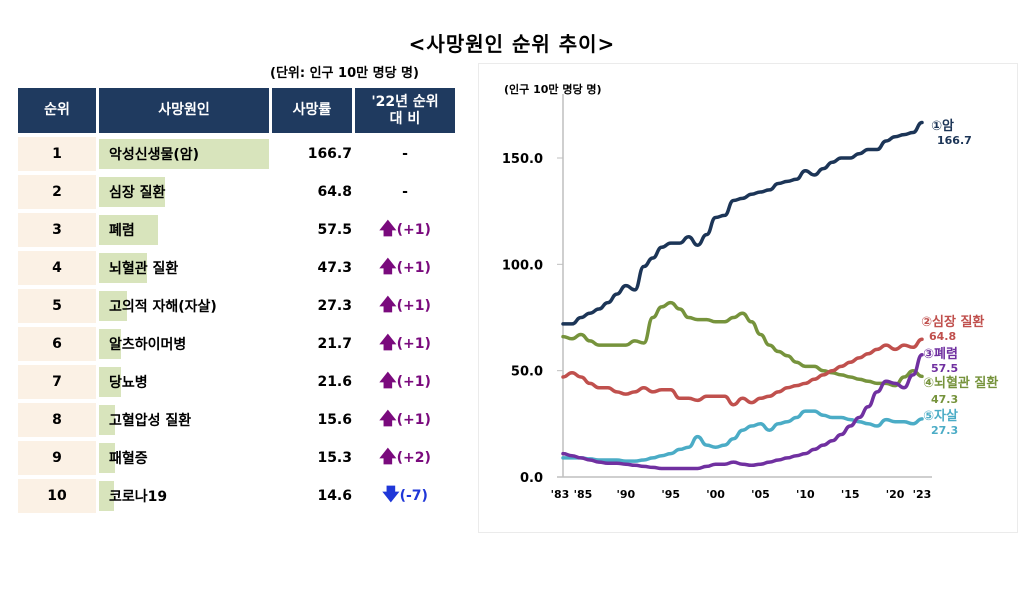 The height and width of the screenshot is (593, 1024). I want to click on x-tick-label: '83, so click(560, 494).